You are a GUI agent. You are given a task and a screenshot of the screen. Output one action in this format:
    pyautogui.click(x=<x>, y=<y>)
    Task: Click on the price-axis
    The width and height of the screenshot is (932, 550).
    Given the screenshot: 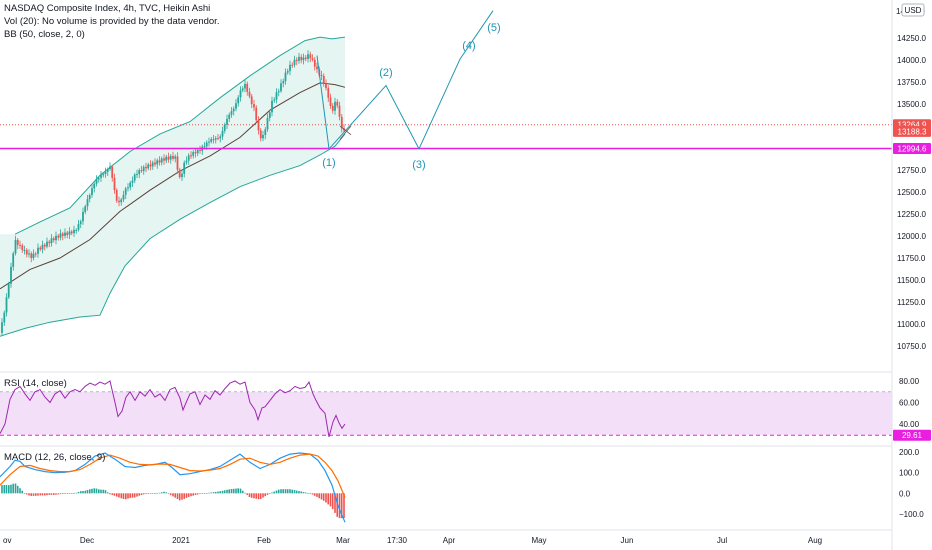 What is the action you would take?
    pyautogui.click(x=912, y=275)
    